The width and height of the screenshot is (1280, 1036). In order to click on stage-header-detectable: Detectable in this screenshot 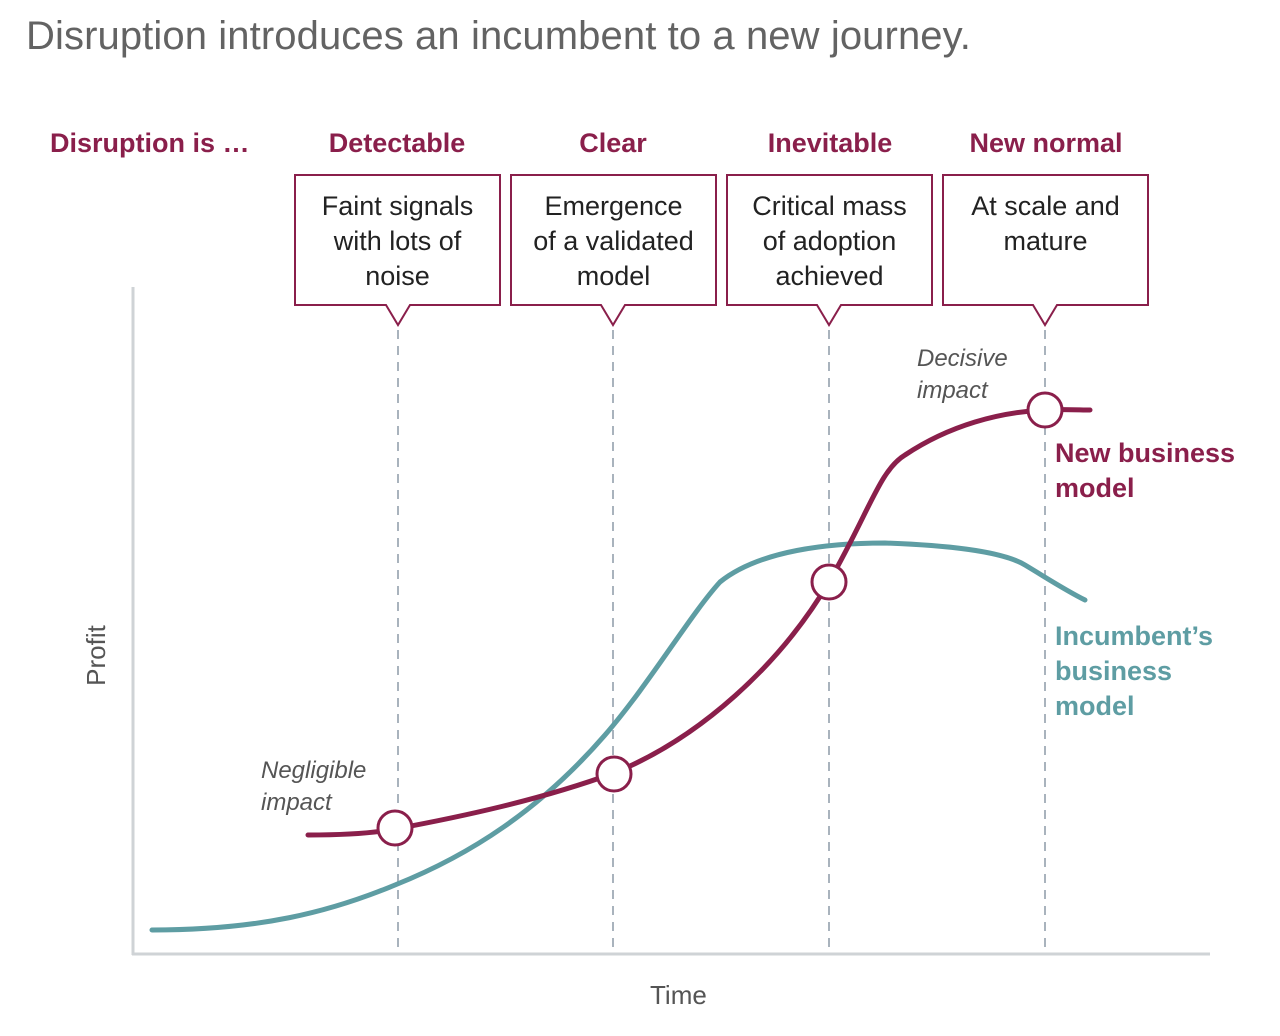, I will do `click(397, 143)`.